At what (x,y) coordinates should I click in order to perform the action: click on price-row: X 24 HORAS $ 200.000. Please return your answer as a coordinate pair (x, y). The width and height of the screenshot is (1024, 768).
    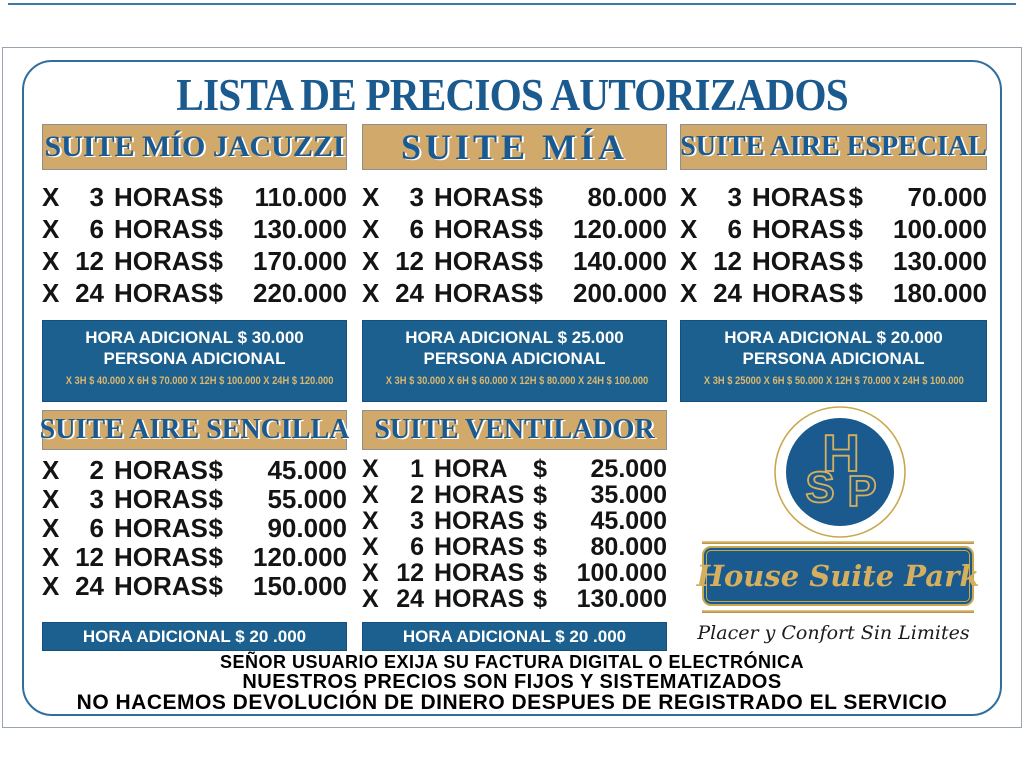
    Looking at the image, I should click on (514, 294).